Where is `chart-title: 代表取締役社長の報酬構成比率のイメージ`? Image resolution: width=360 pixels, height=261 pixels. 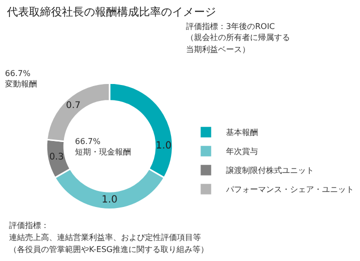
chart-title: 代表取締役社長の報酬構成比率のイメージ is located at coordinates (111, 12).